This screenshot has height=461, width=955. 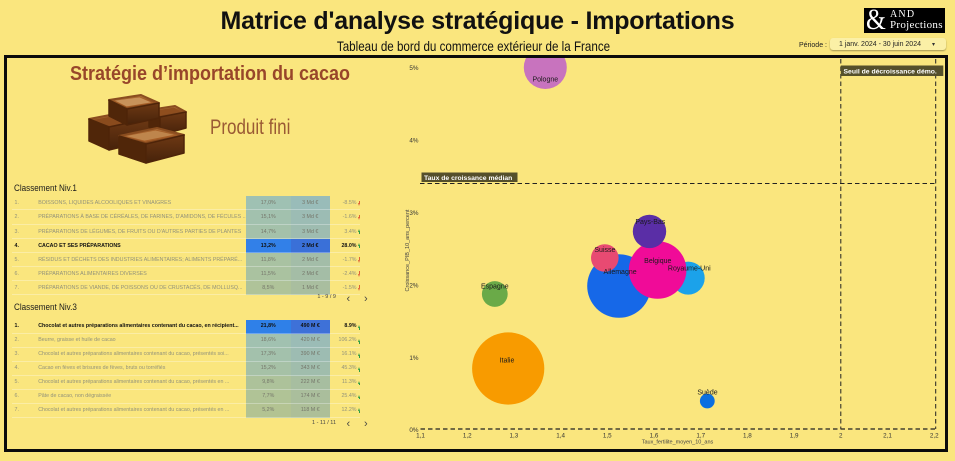 What do you see at coordinates (747, 435) in the screenshot?
I see `svg-text: 1,8` at bounding box center [747, 435].